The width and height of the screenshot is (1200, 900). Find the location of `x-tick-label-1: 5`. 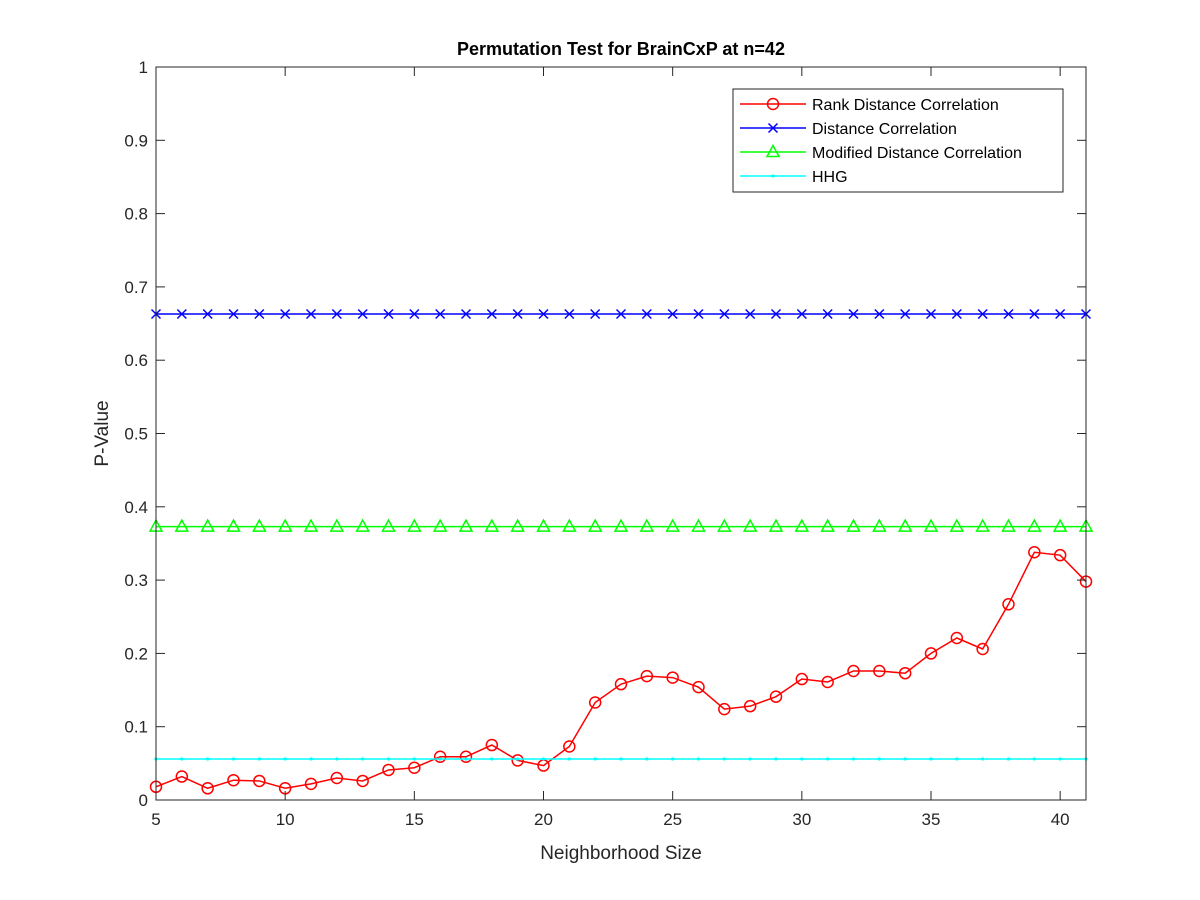

x-tick-label-1: 5 is located at coordinates (155, 819).